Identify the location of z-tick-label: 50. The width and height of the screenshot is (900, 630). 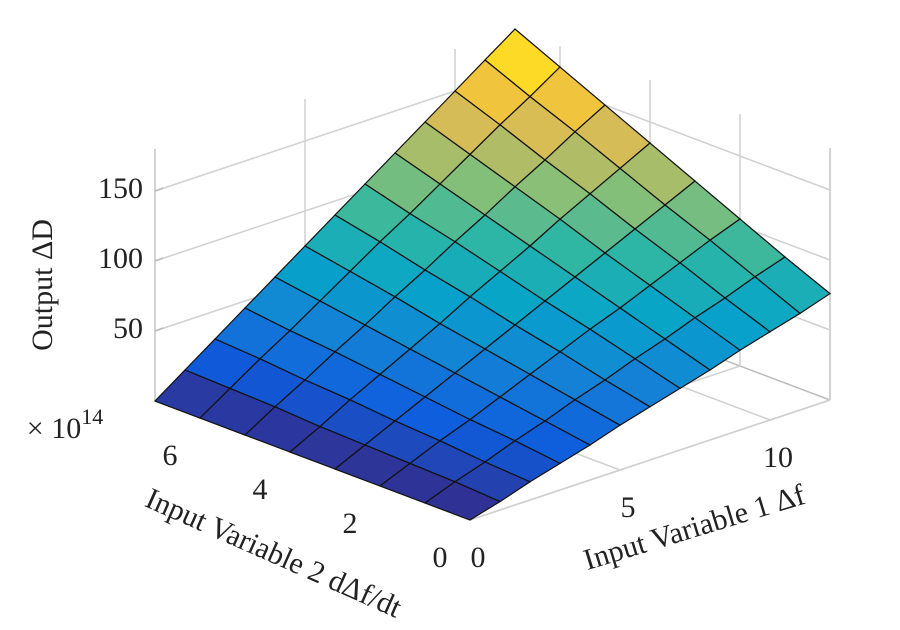
(128, 328).